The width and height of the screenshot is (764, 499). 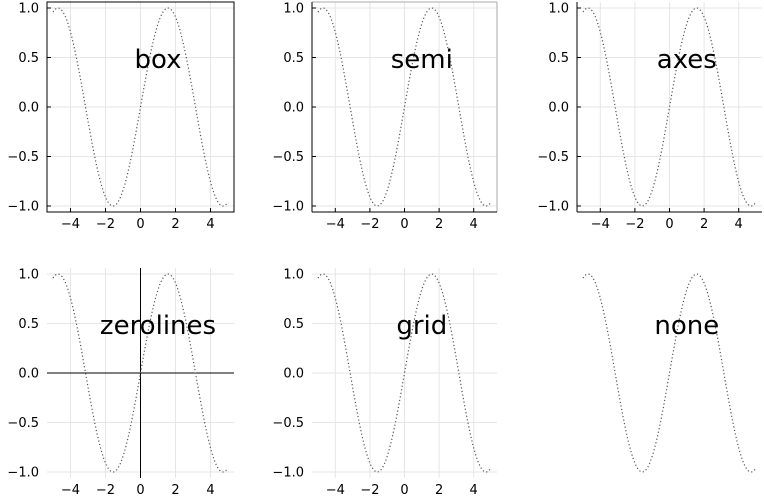 What do you see at coordinates (421, 326) in the screenshot?
I see `panel-title: grid` at bounding box center [421, 326].